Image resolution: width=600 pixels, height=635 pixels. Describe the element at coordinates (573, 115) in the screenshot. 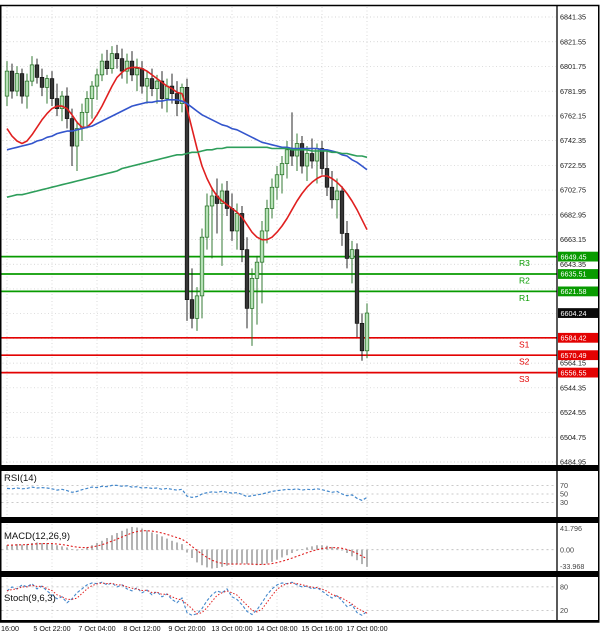

I see `axis-label: 6762.15` at that location.